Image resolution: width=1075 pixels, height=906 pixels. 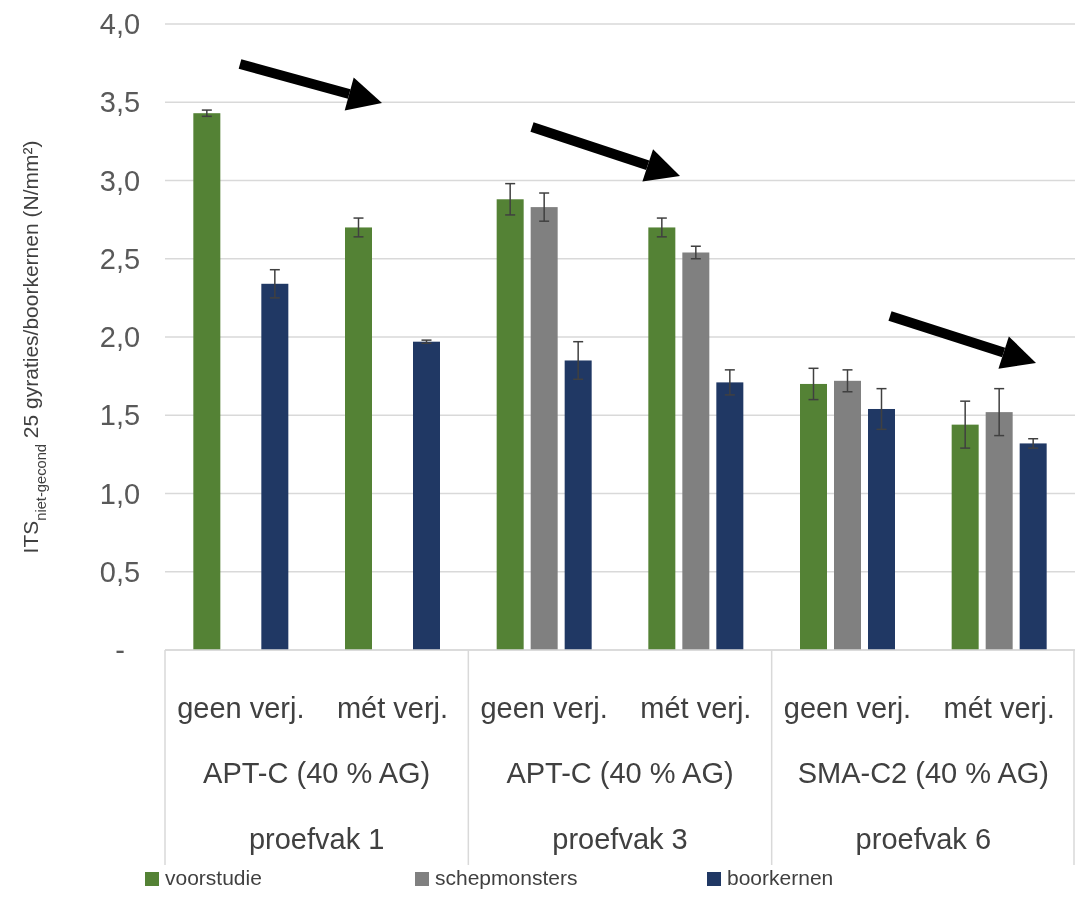 I want to click on y-tick-label: -, so click(x=120, y=650).